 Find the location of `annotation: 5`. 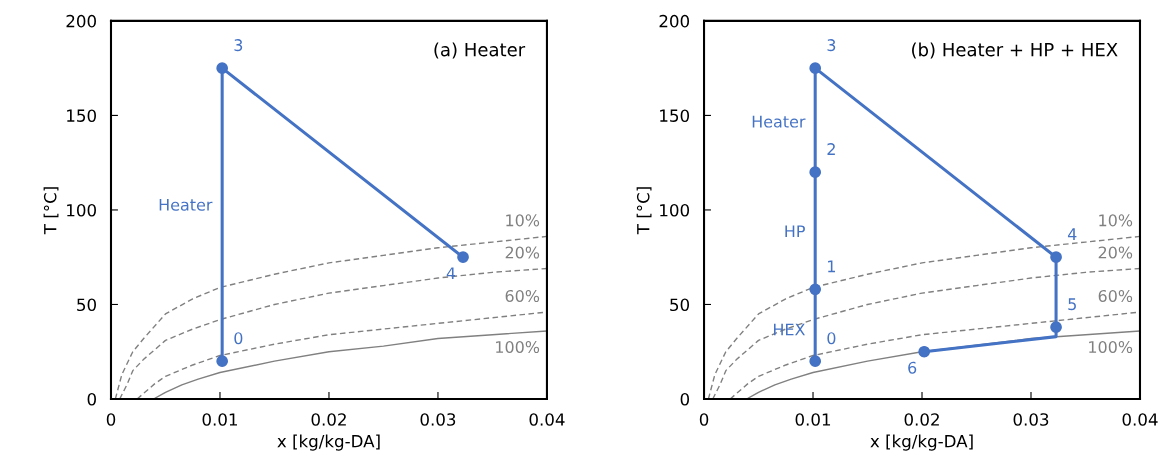

annotation: 5 is located at coordinates (1072, 304).